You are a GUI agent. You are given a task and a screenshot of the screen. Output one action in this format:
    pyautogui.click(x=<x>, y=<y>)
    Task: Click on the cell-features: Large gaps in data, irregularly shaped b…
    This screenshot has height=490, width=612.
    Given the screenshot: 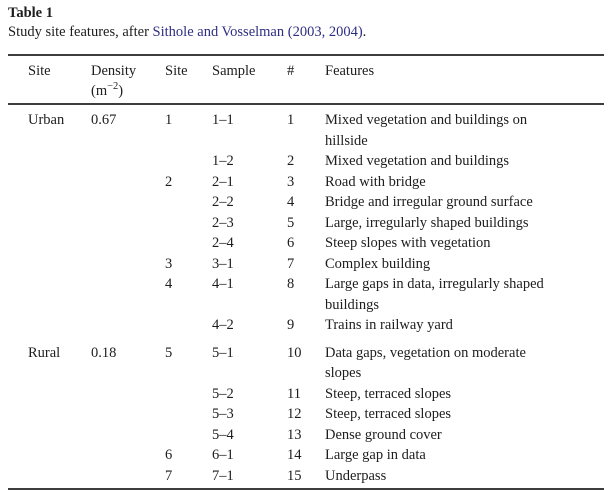 What is the action you would take?
    pyautogui.click(x=434, y=294)
    